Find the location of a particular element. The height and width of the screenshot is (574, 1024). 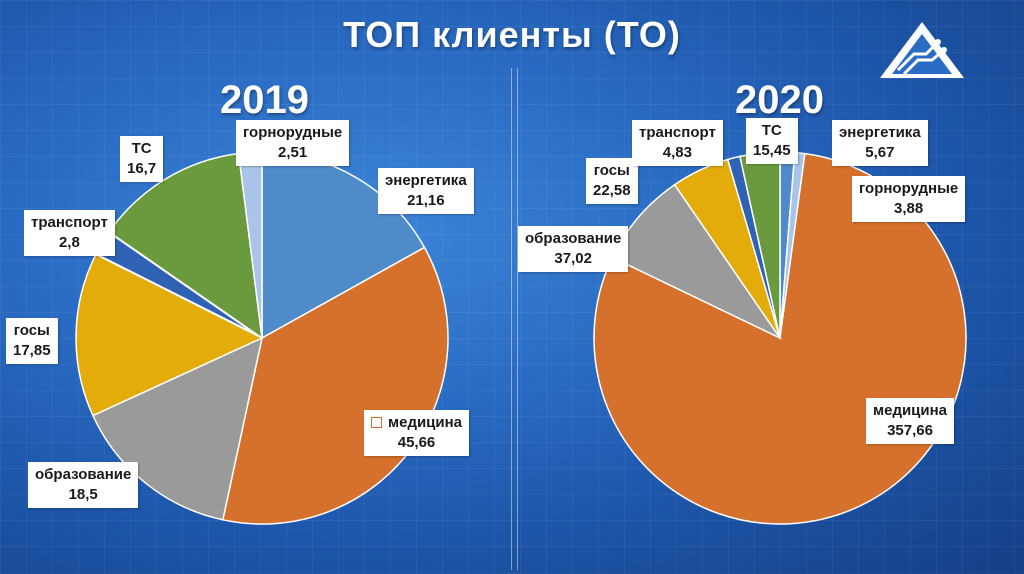

chart-2019-year-title: 2019 is located at coordinates (264, 100).